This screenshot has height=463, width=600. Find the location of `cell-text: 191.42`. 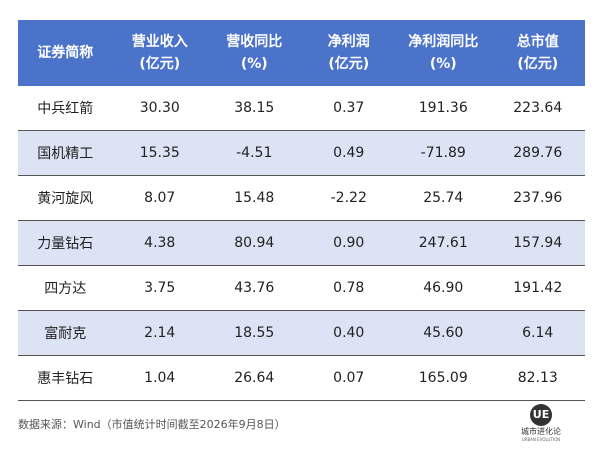

cell-text: 191.42 is located at coordinates (538, 288).